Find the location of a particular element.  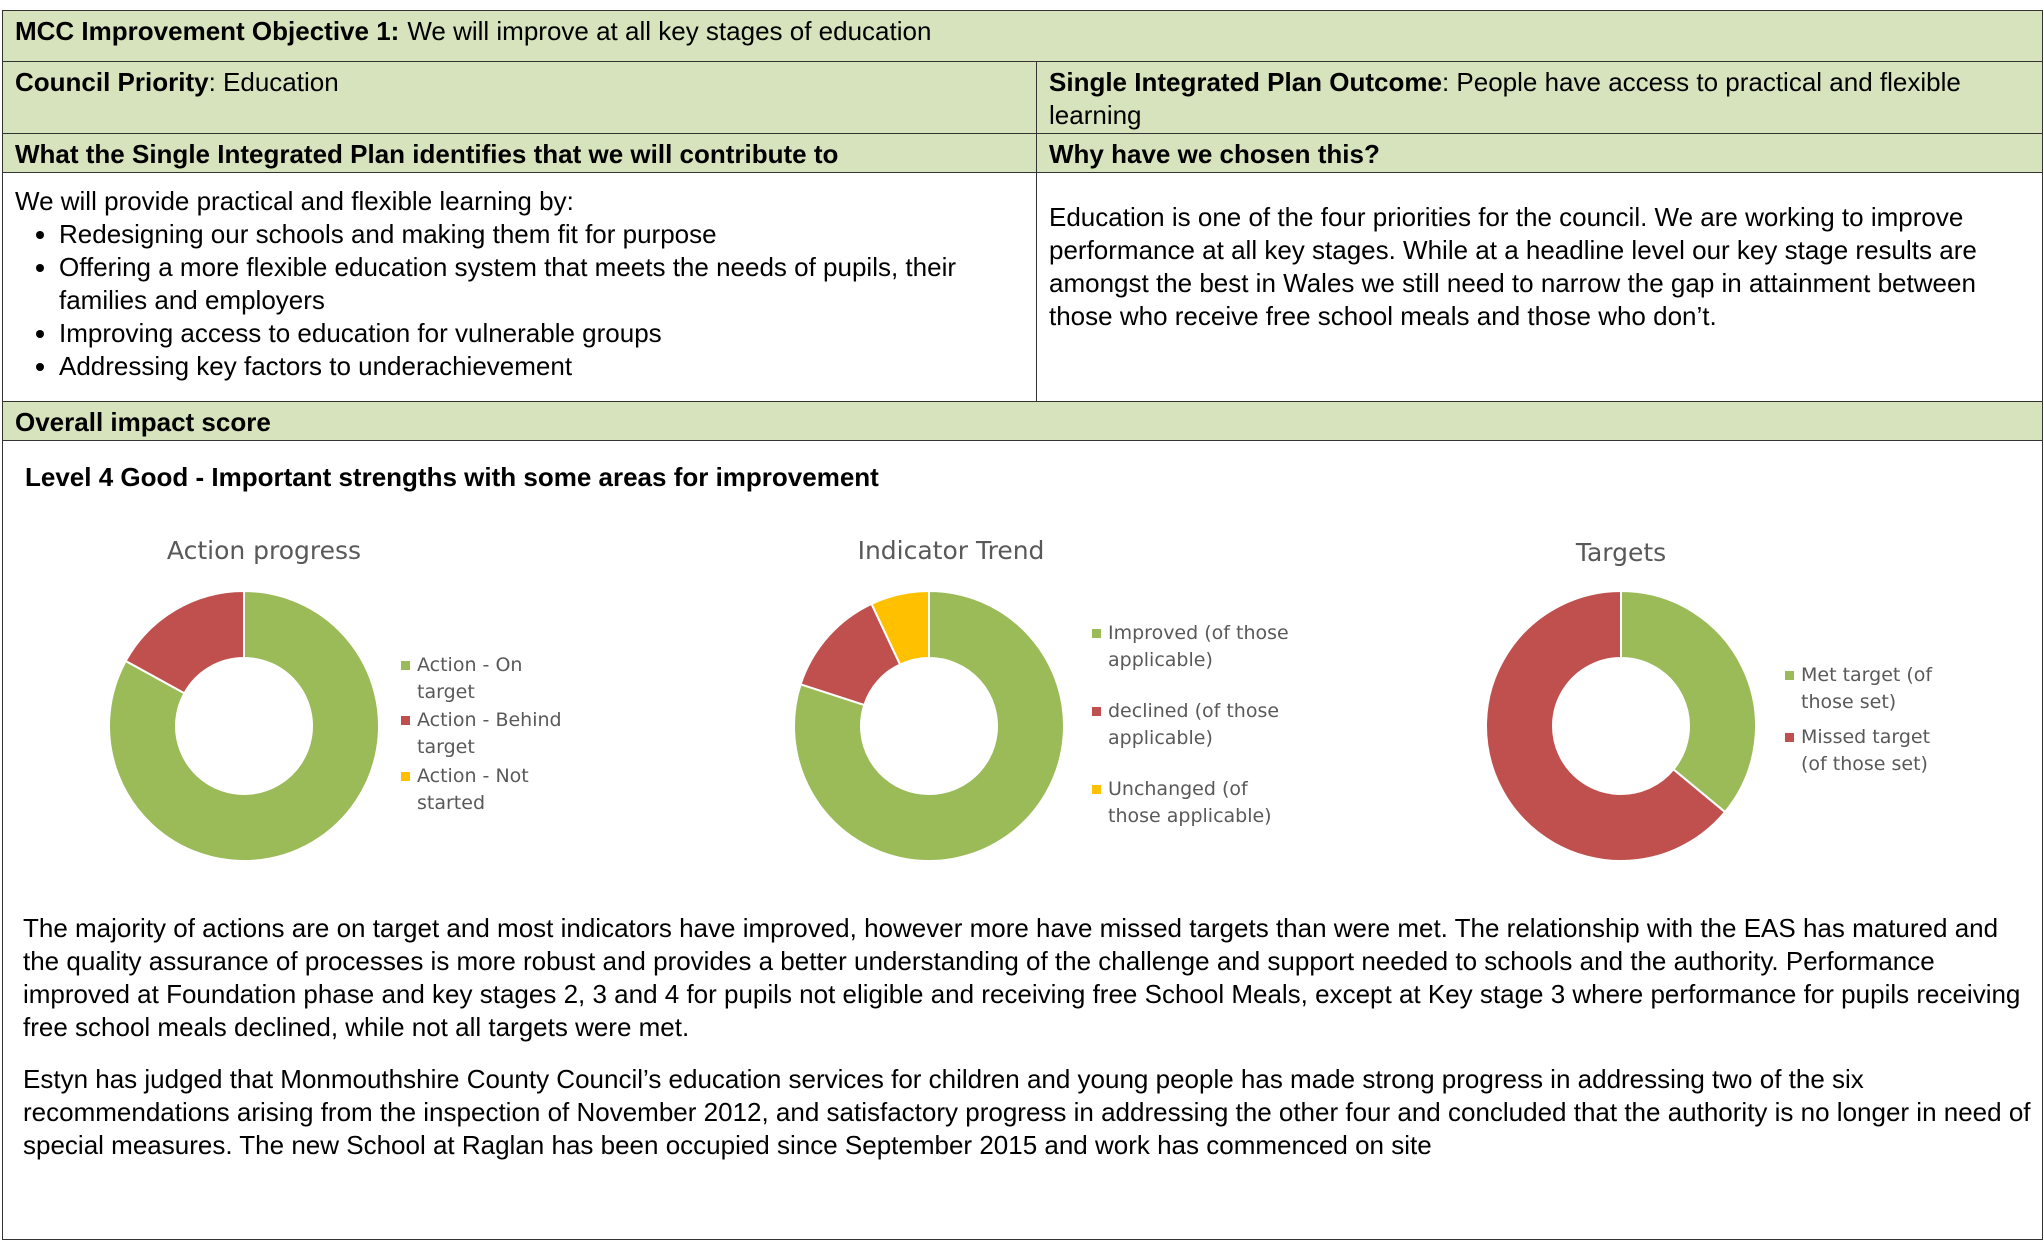

legend-label: Unchanged (of those applicable) is located at coordinates (1190, 802).